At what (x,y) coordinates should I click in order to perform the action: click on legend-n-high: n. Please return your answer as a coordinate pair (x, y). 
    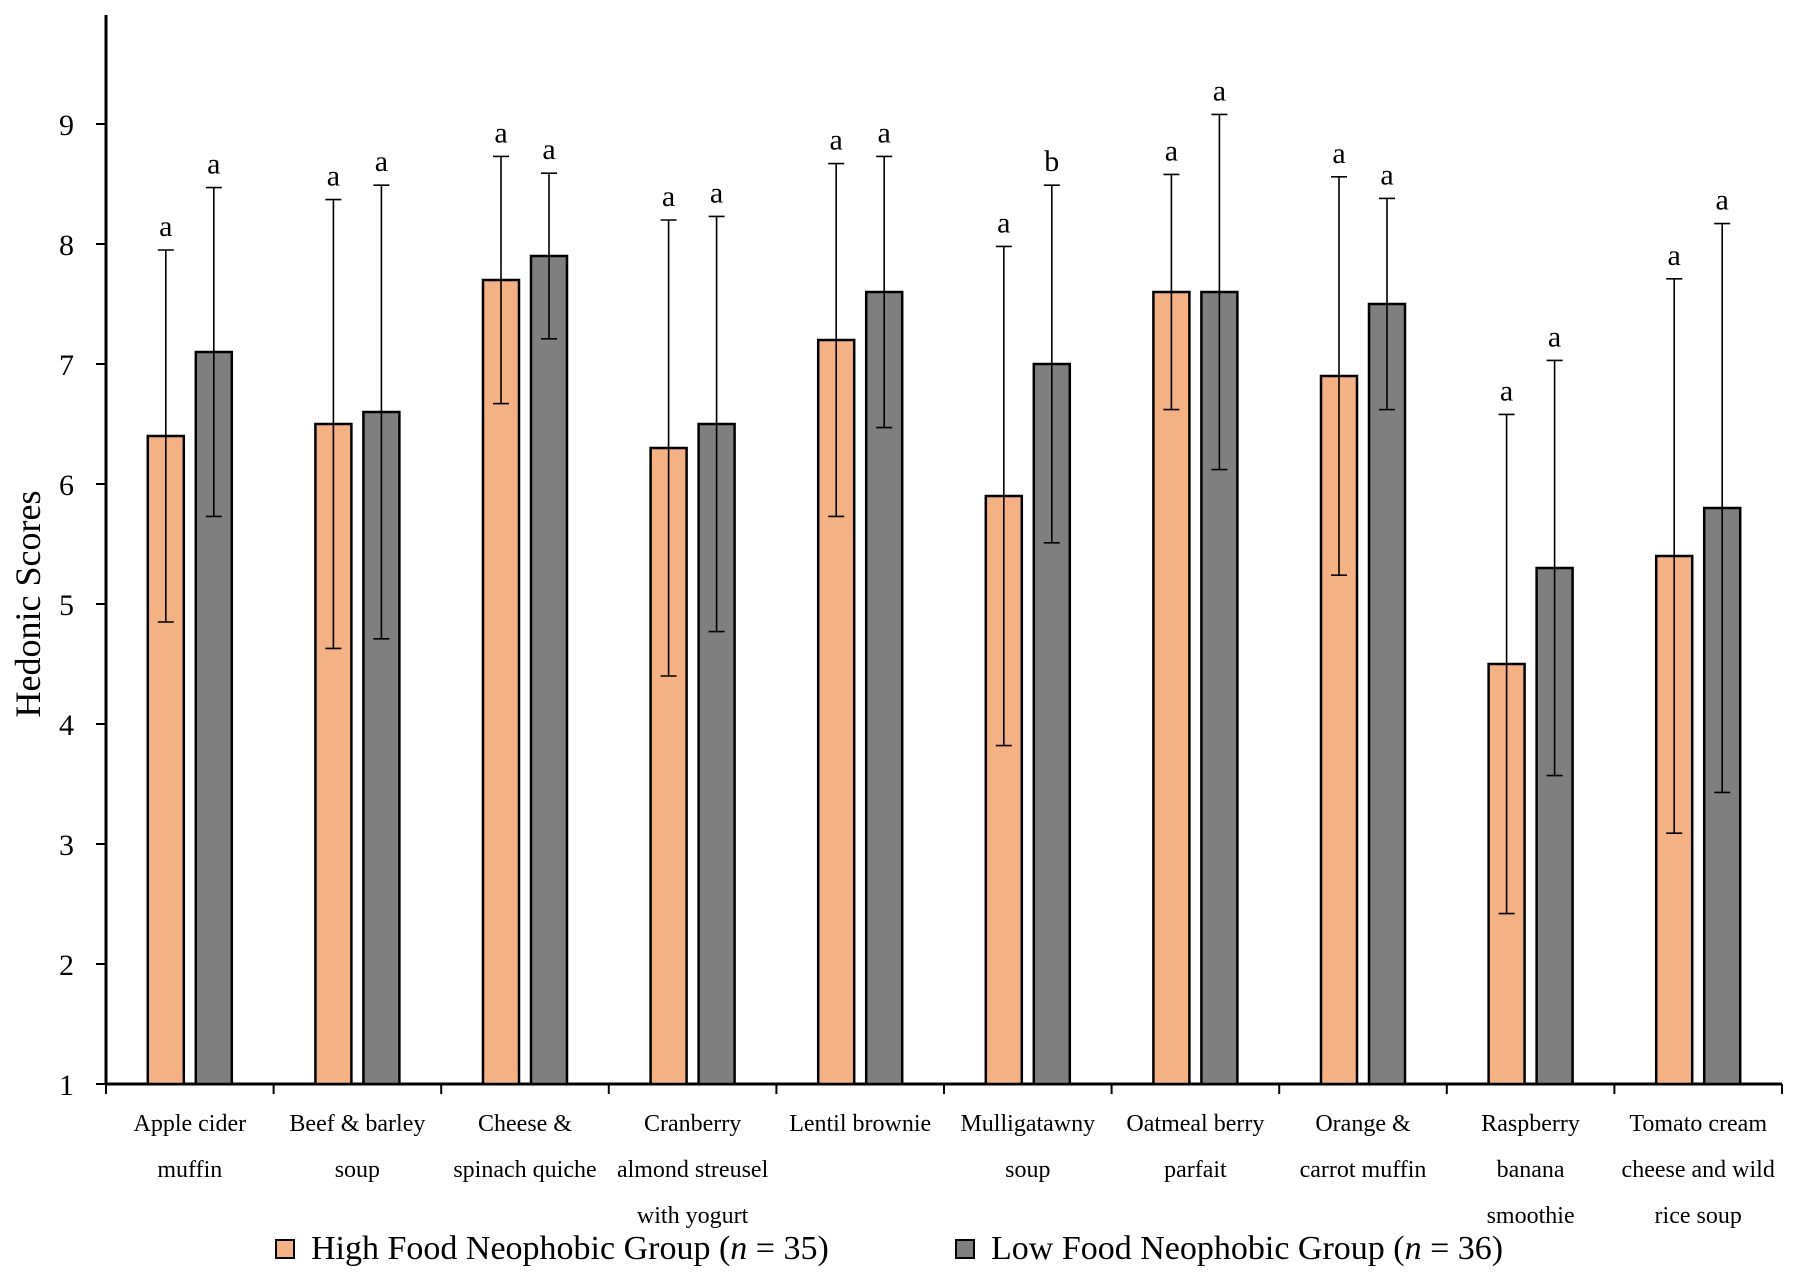
    Looking at the image, I should click on (739, 1248).